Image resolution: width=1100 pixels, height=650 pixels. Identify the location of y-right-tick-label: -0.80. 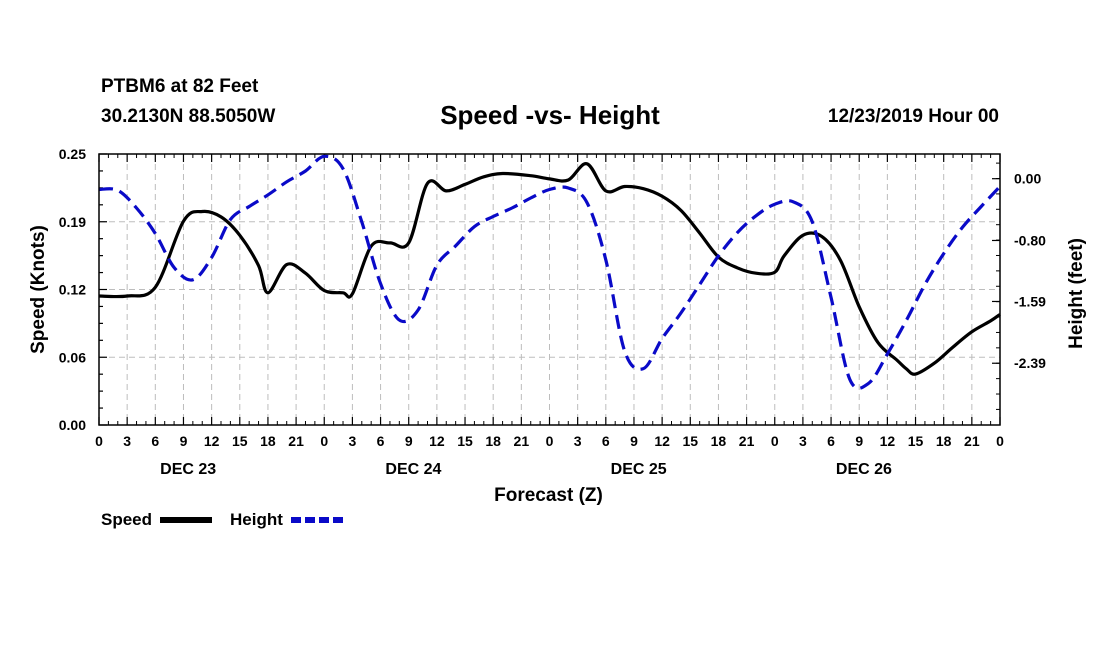
(1030, 240).